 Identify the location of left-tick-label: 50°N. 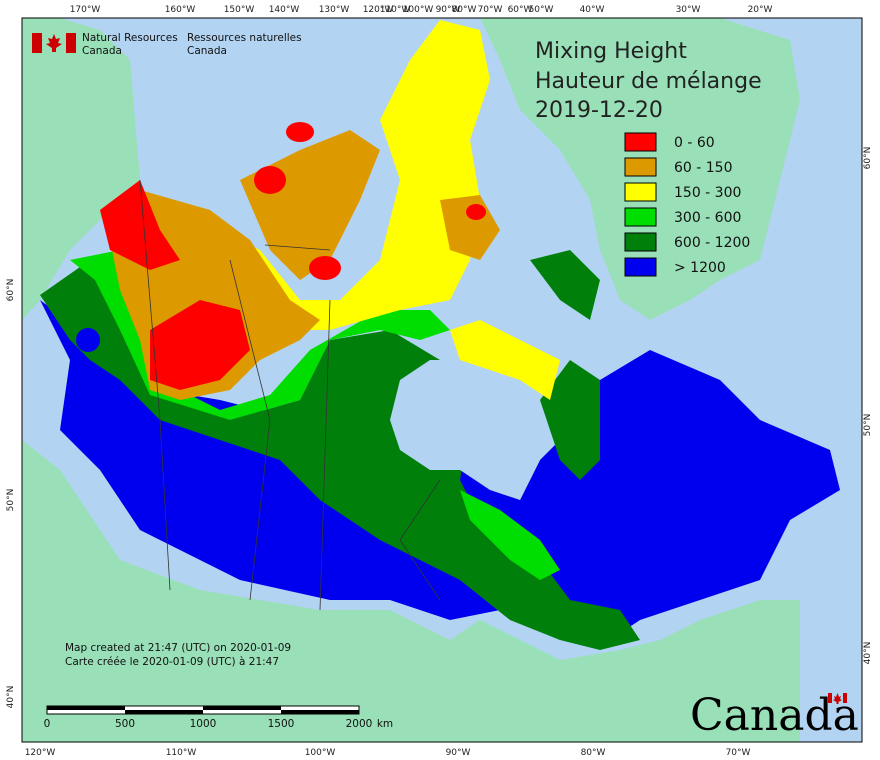
(11, 500).